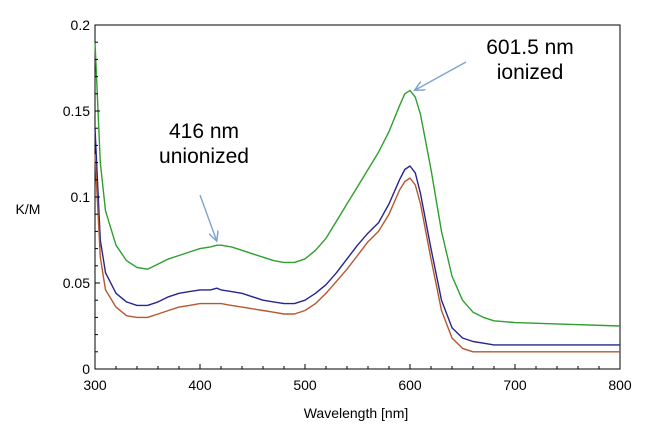 This screenshot has width=646, height=431. I want to click on annotation-text: 601.5 nm, so click(530, 47).